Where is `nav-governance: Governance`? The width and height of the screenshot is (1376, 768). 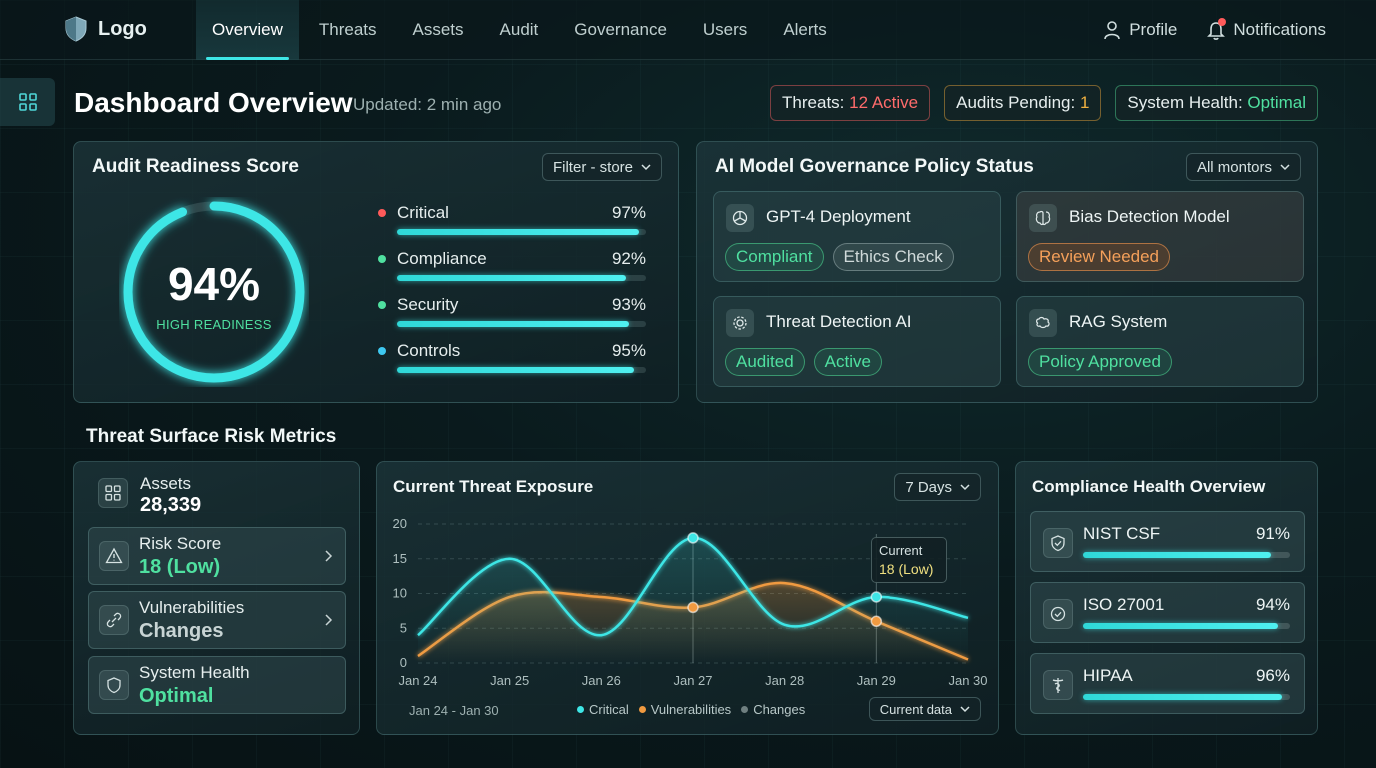 nav-governance: Governance is located at coordinates (620, 29).